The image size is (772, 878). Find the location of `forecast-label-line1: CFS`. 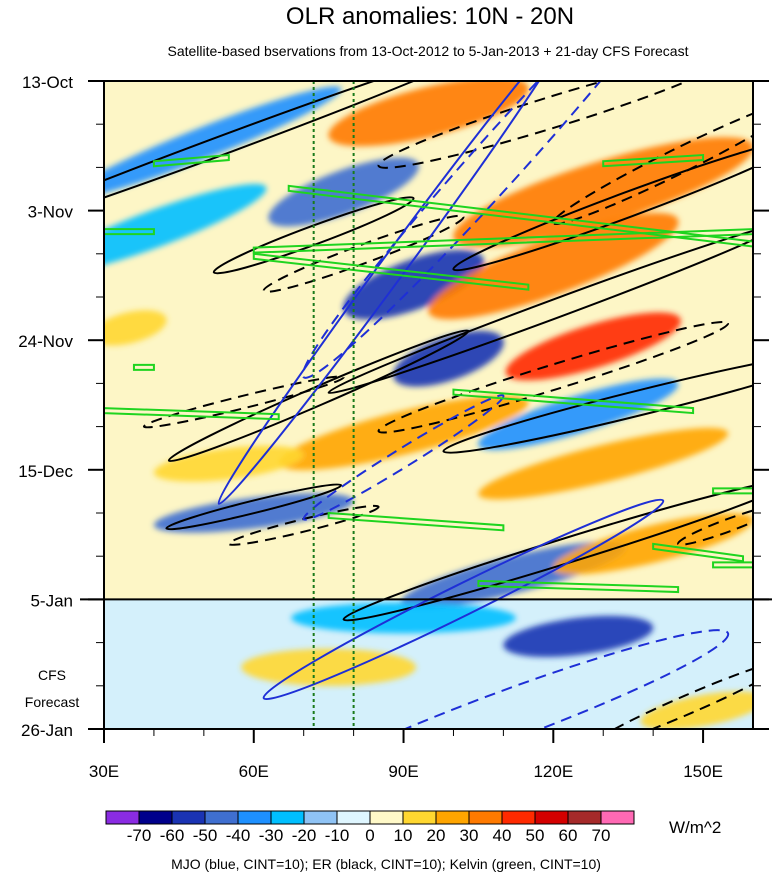

forecast-label-line1: CFS is located at coordinates (52, 675).